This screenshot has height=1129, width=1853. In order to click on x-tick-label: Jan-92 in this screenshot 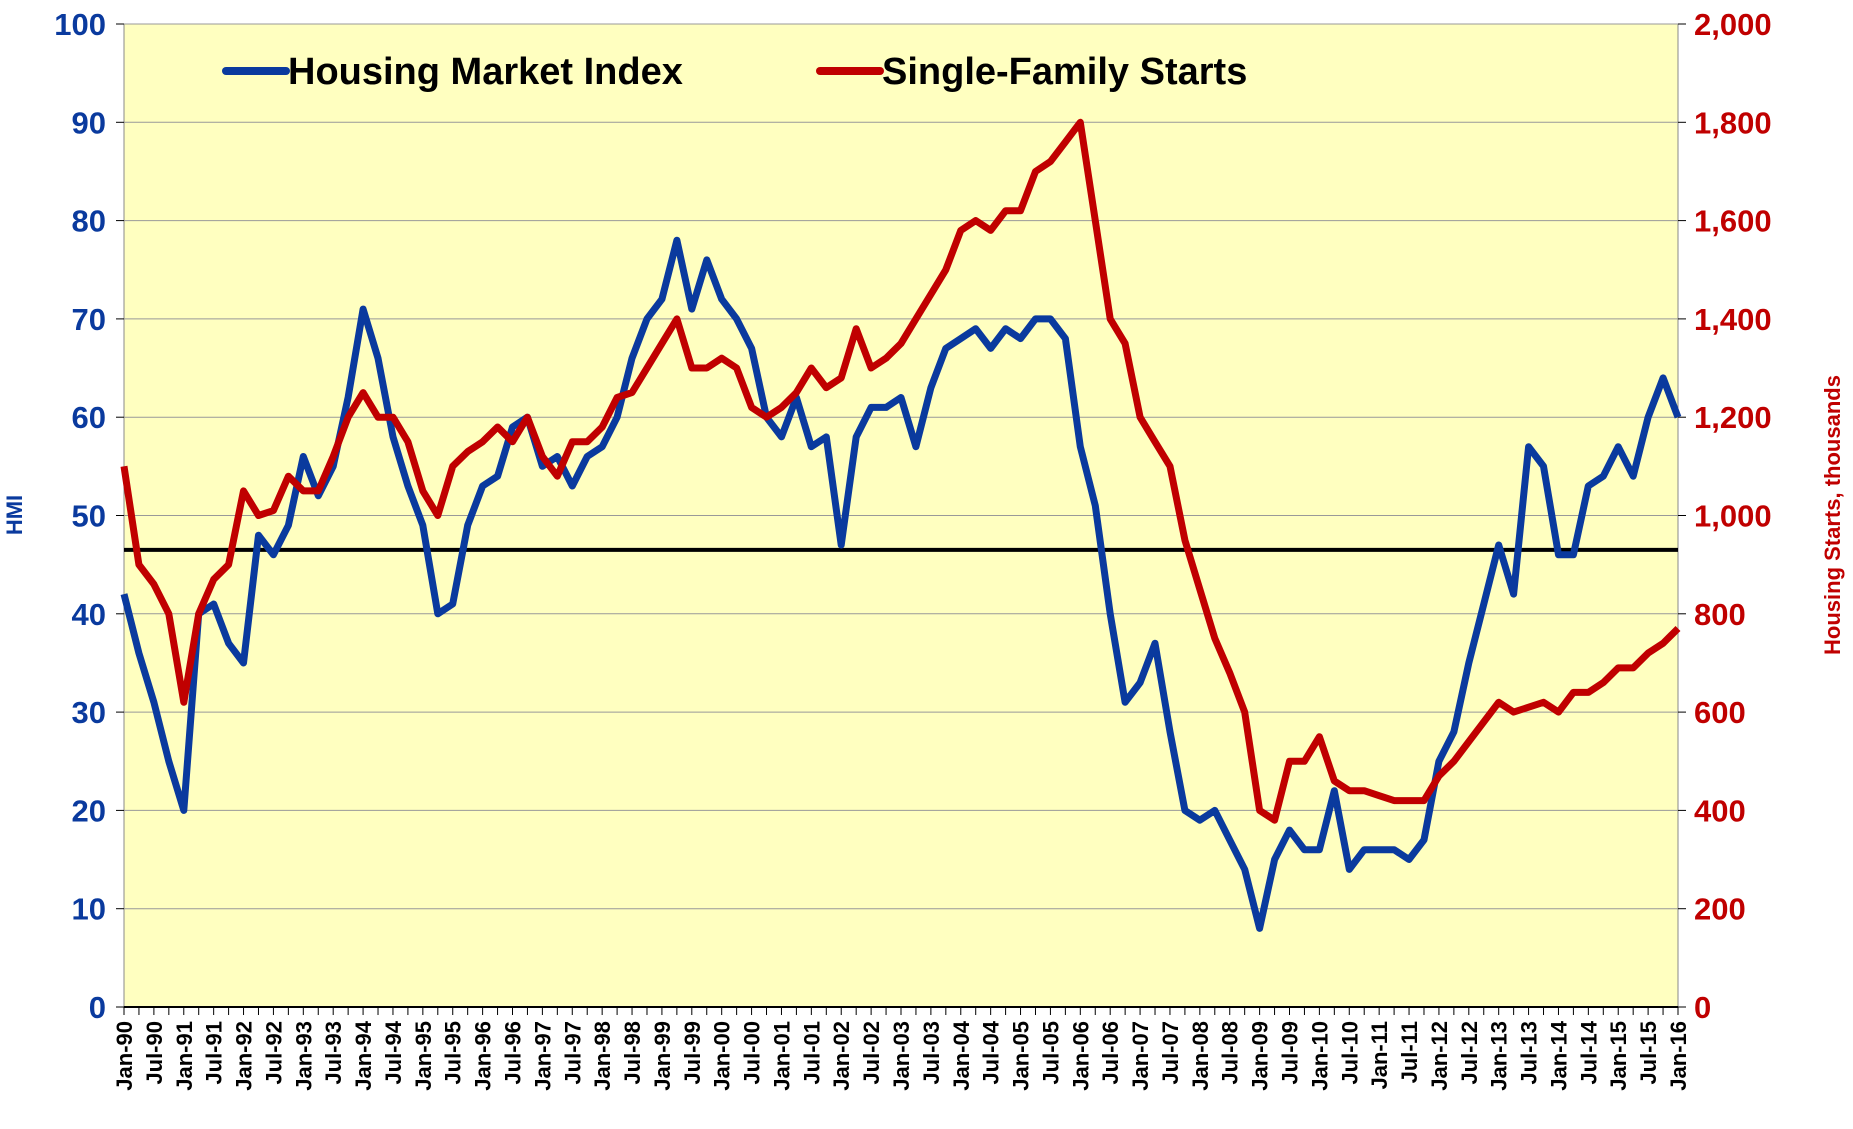, I will do `click(244, 1056)`.